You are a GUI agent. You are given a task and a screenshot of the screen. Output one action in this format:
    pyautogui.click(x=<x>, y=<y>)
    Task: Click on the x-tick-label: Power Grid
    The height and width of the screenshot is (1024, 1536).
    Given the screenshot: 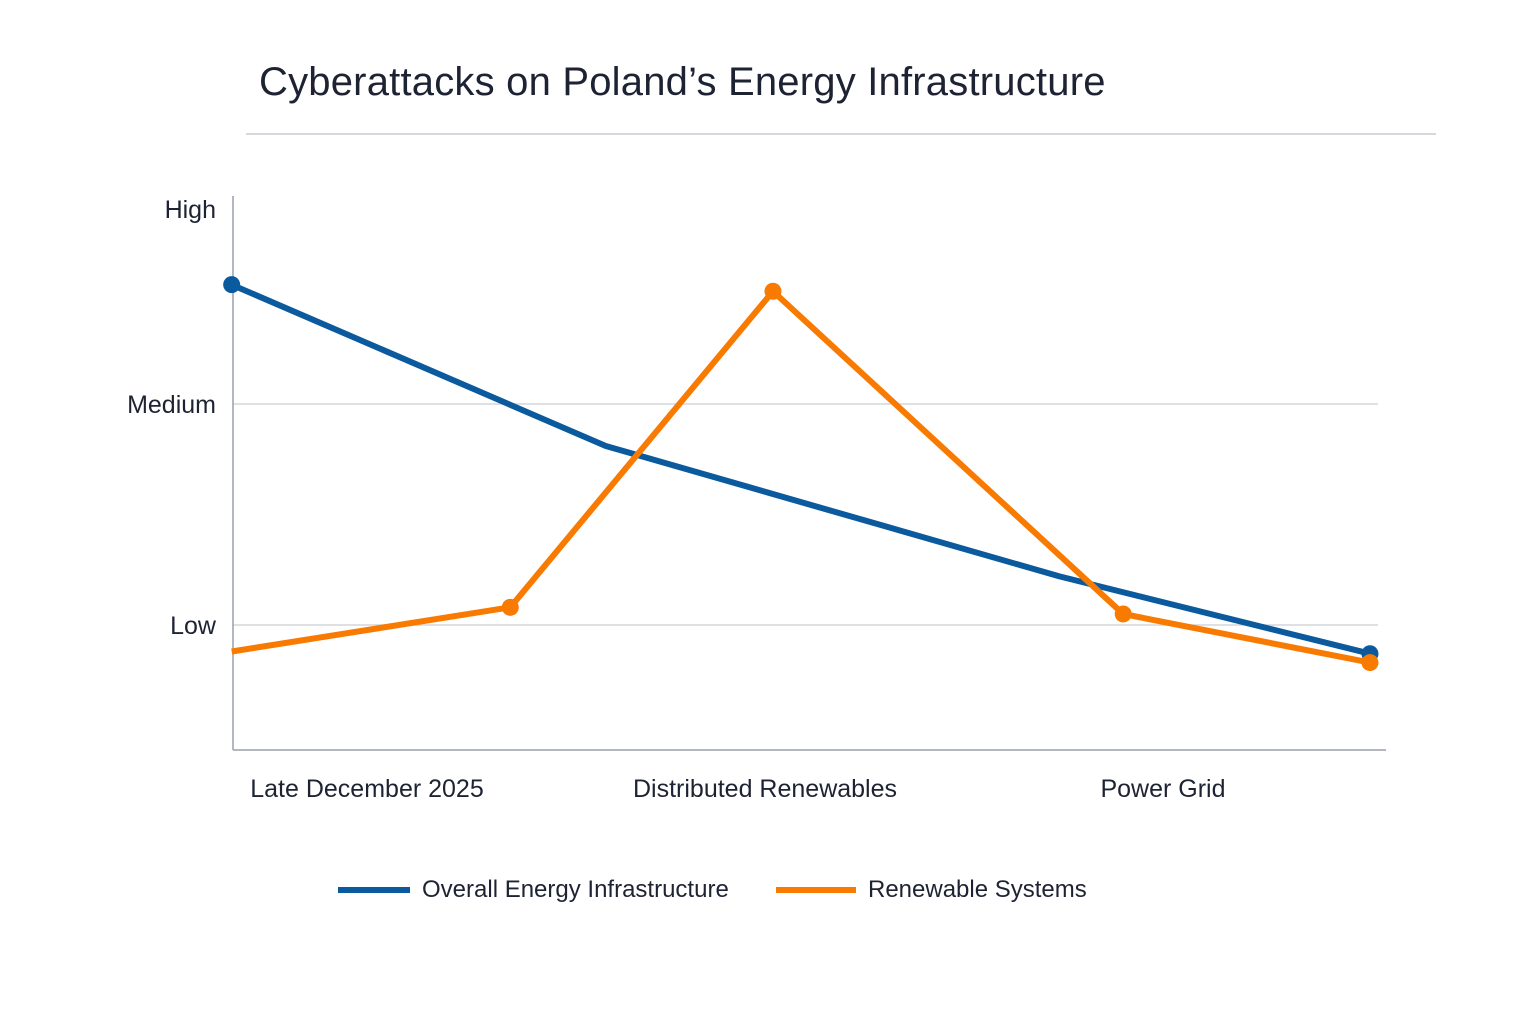 What is the action you would take?
    pyautogui.click(x=1162, y=789)
    